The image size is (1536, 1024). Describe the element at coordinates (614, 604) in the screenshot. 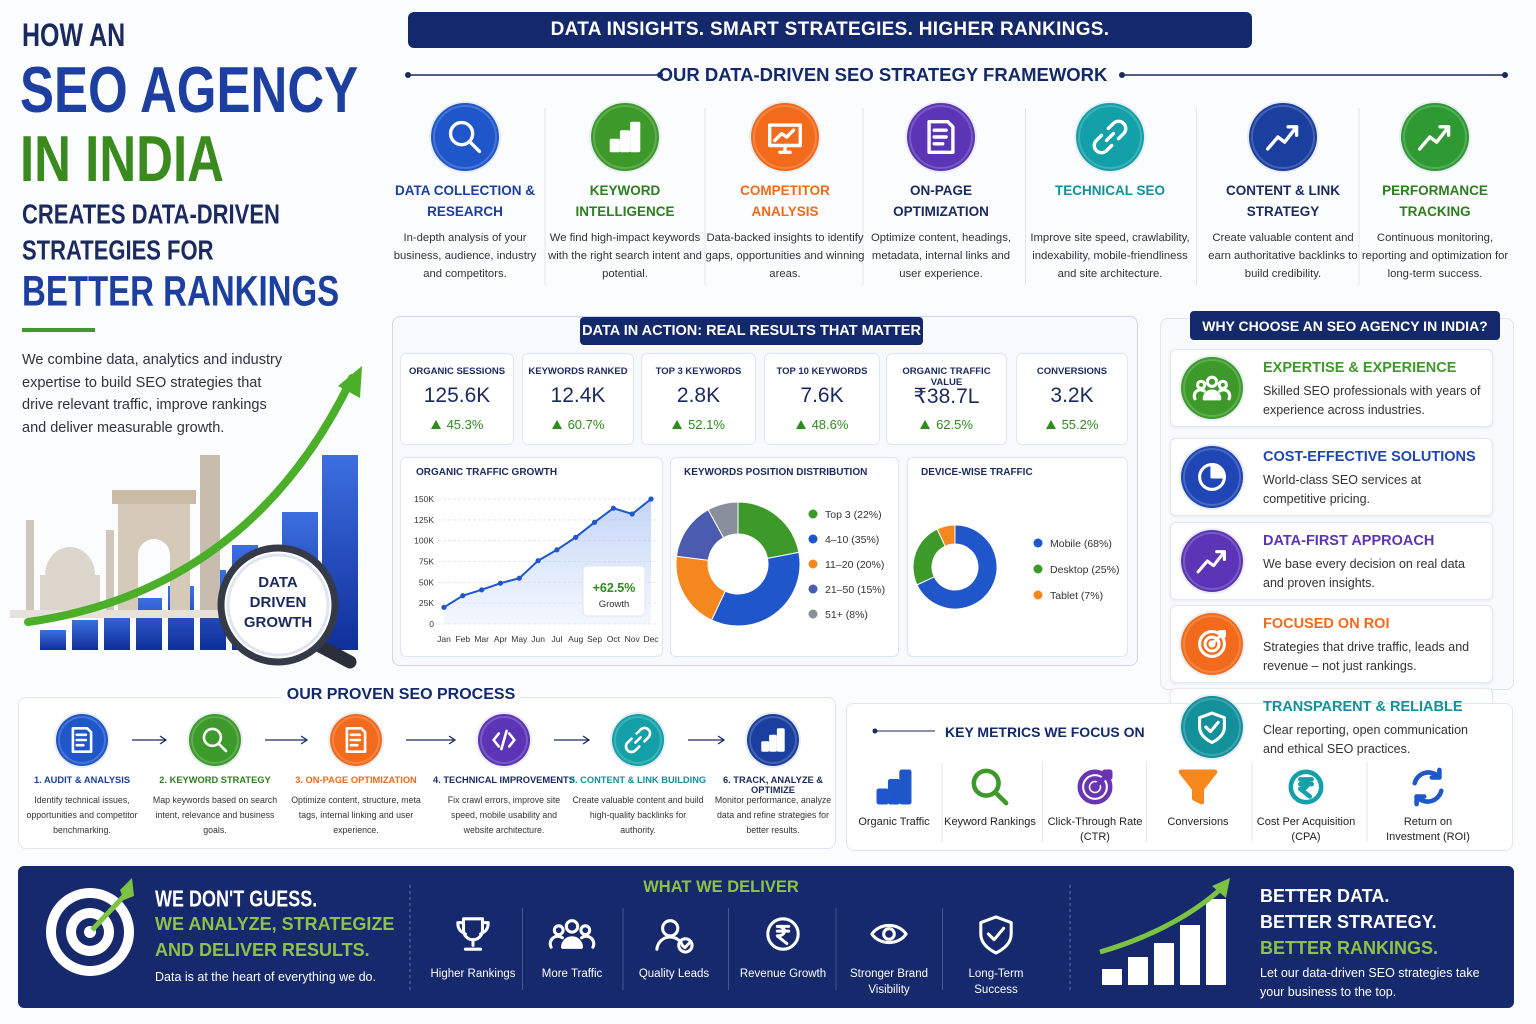

I see `annotation: Growth` at that location.